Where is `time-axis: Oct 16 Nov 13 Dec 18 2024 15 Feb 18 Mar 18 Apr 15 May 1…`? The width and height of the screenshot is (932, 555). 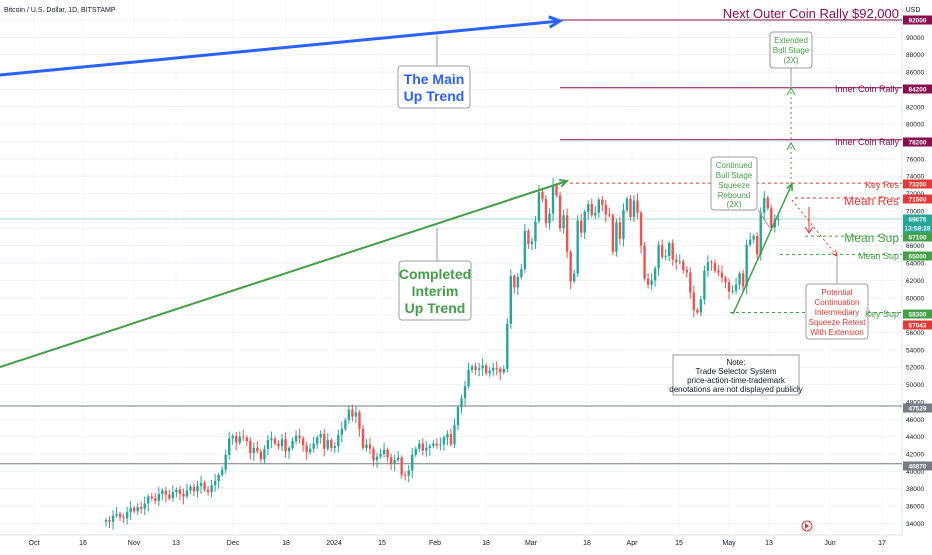
time-axis: Oct 16 Nov 13 Dec 18 2024 15 Feb 18 Mar 18 Apr 15 May 1… is located at coordinates (457, 543).